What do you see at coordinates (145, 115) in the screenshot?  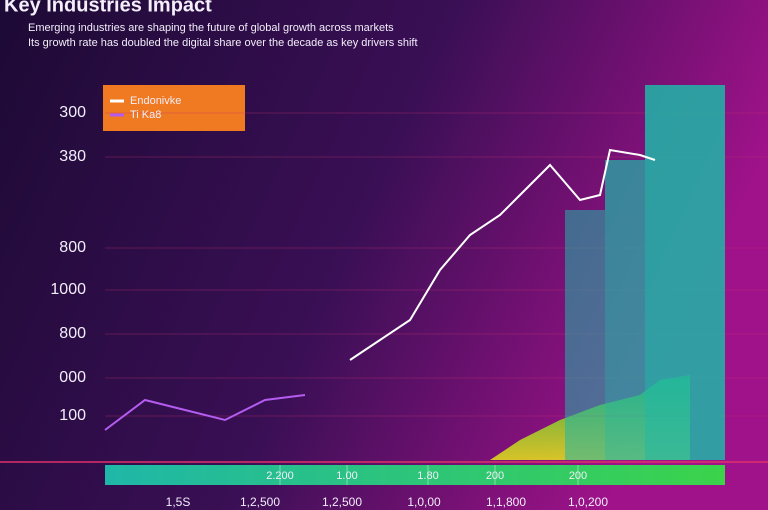 I see `legend-label: Ti Ka8` at bounding box center [145, 115].